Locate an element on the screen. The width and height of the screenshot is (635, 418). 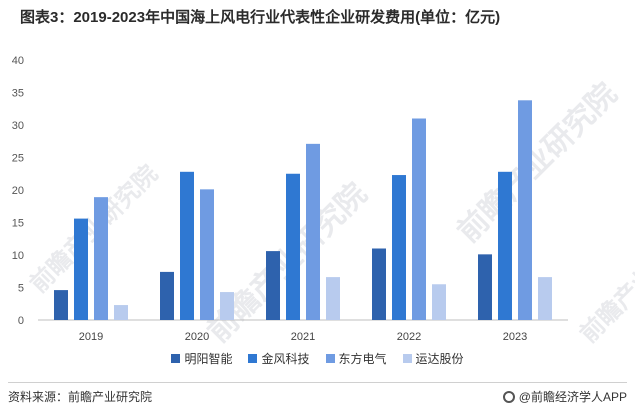
y-tick-label: 10 is located at coordinates (18, 256).